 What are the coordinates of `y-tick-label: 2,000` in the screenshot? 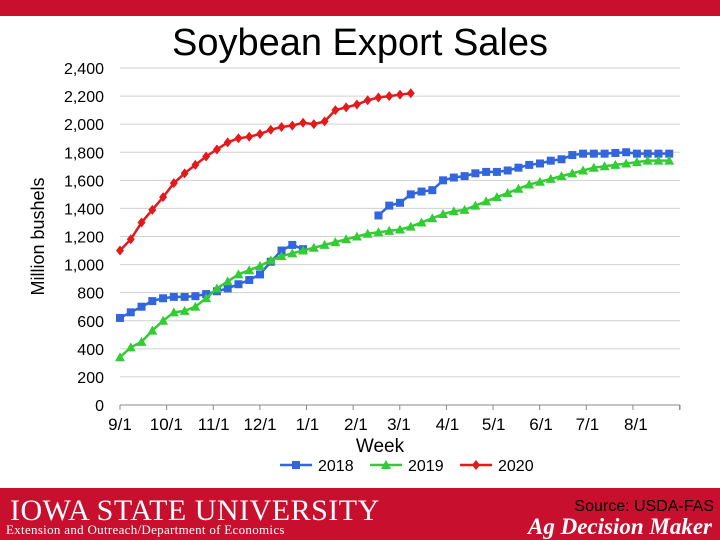 It's located at (84, 125).